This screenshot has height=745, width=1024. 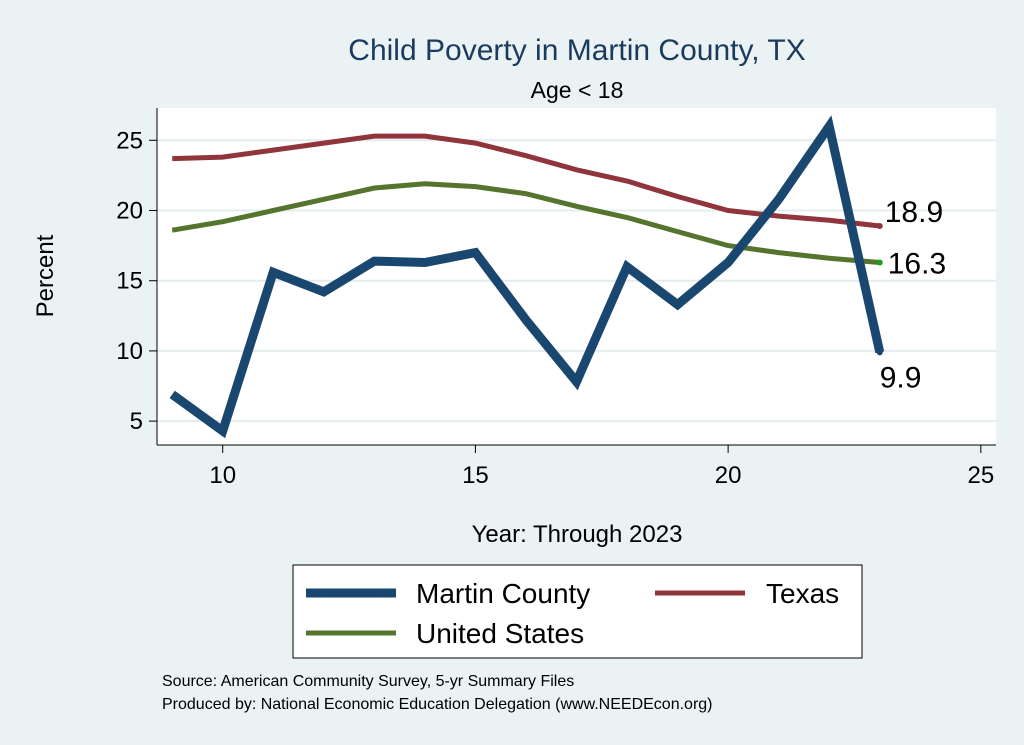 What do you see at coordinates (728, 475) in the screenshot?
I see `x-tick-label-20: 20` at bounding box center [728, 475].